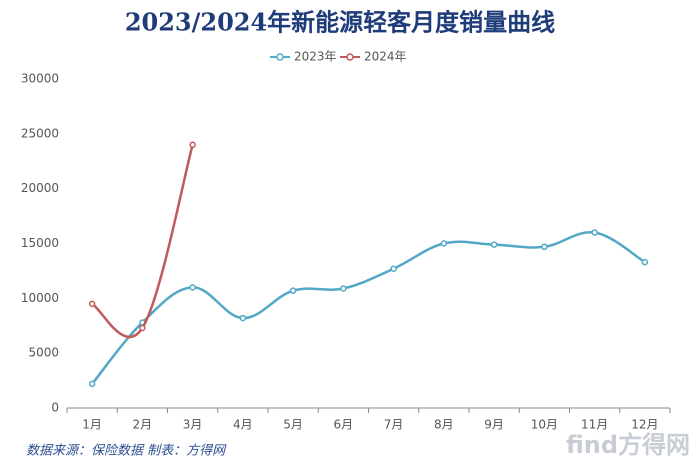  Describe the element at coordinates (40, 133) in the screenshot. I see `y-tick-label: 25000` at that location.